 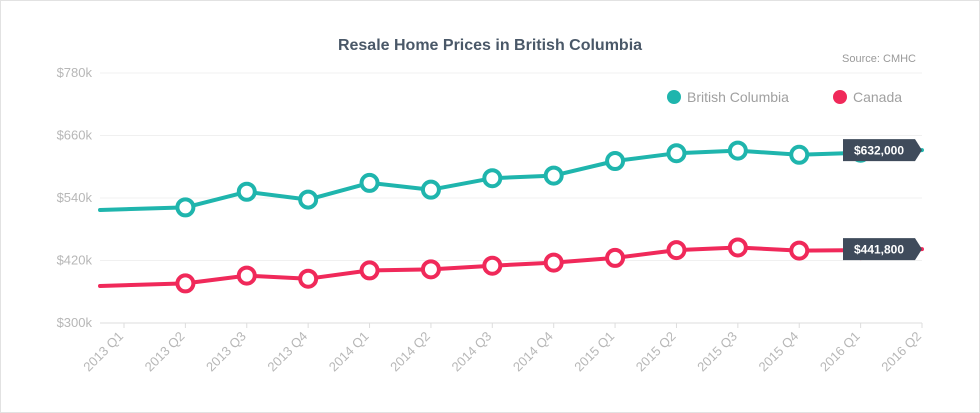 I want to click on x-tick-label: 2014 Q3, so click(x=472, y=352).